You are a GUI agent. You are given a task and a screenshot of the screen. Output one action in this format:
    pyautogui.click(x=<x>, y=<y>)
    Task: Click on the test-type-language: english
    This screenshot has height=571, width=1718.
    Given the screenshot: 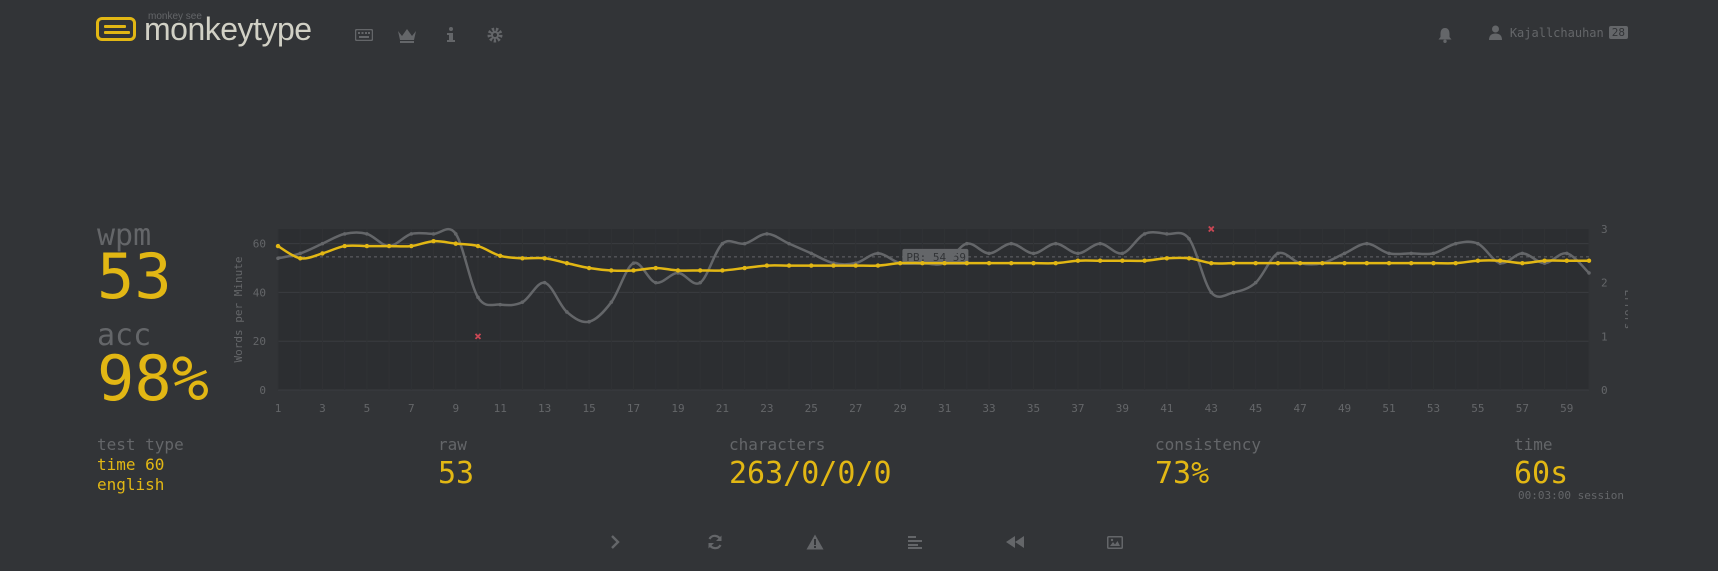 What is the action you would take?
    pyautogui.click(x=131, y=484)
    